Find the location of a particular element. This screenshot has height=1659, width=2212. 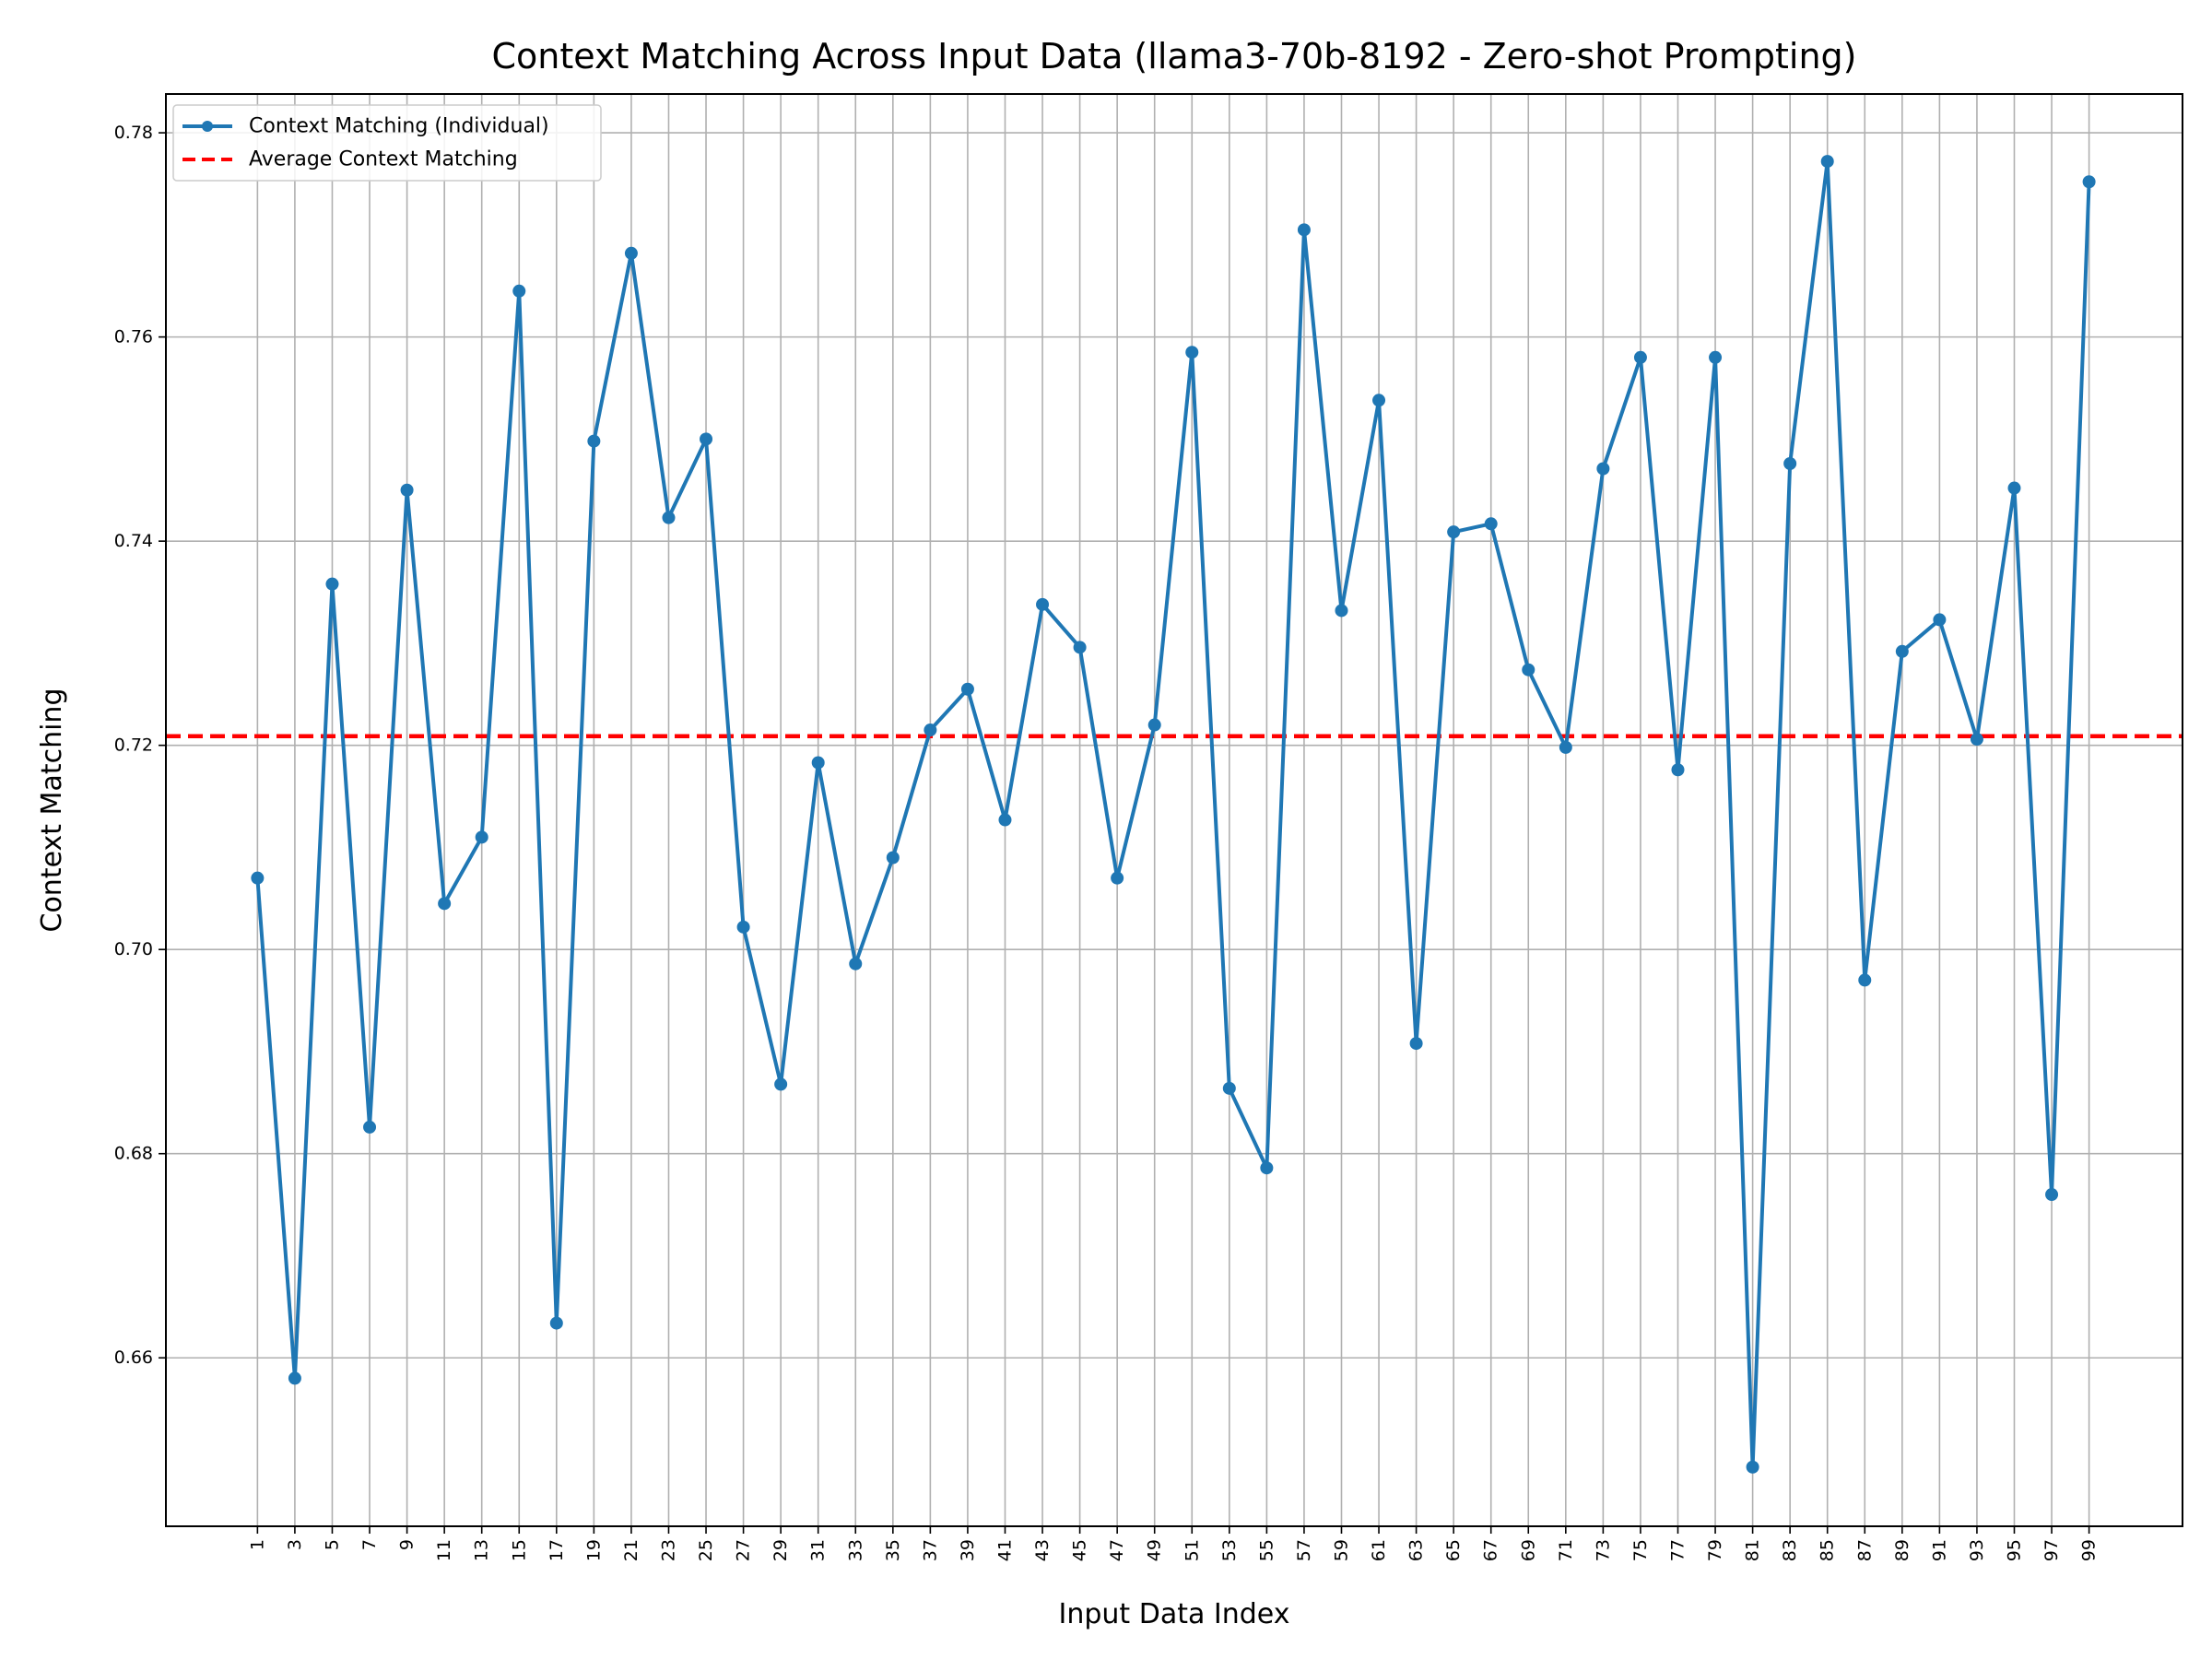

y-tick-label: 0.76 is located at coordinates (133, 337).